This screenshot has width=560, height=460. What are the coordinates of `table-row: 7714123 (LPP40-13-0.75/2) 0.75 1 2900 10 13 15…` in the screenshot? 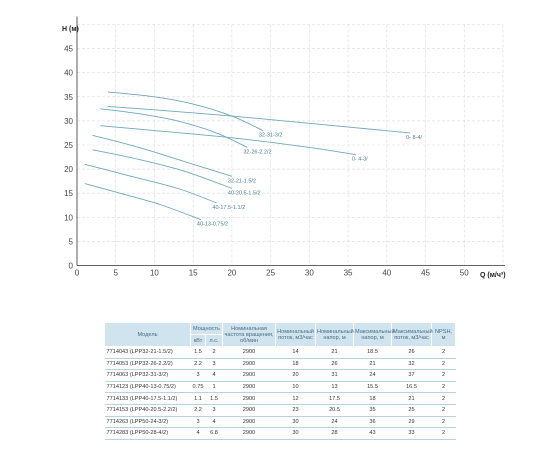 It's located at (280, 387).